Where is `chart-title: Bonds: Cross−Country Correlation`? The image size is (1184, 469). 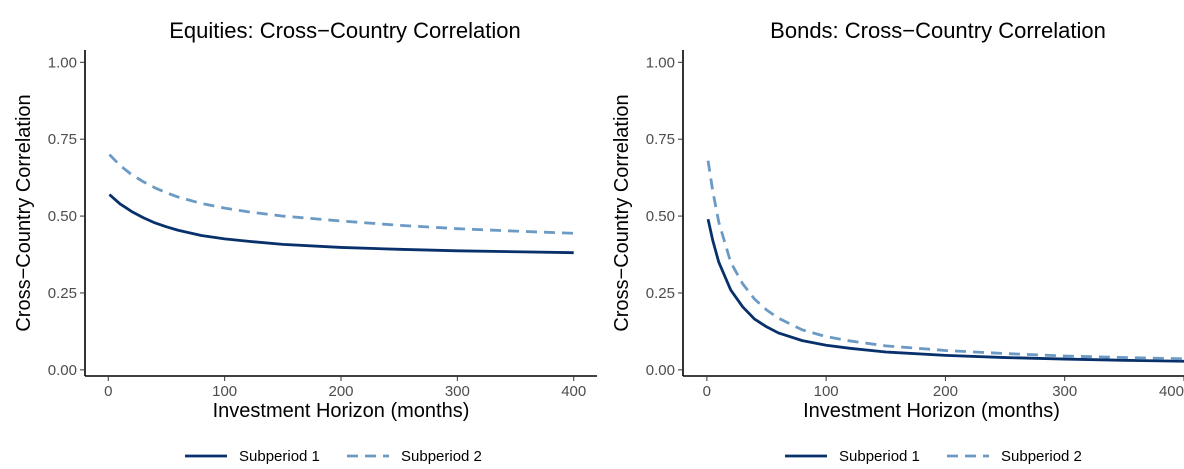
chart-title: Bonds: Cross−Country Correlation is located at coordinates (938, 30).